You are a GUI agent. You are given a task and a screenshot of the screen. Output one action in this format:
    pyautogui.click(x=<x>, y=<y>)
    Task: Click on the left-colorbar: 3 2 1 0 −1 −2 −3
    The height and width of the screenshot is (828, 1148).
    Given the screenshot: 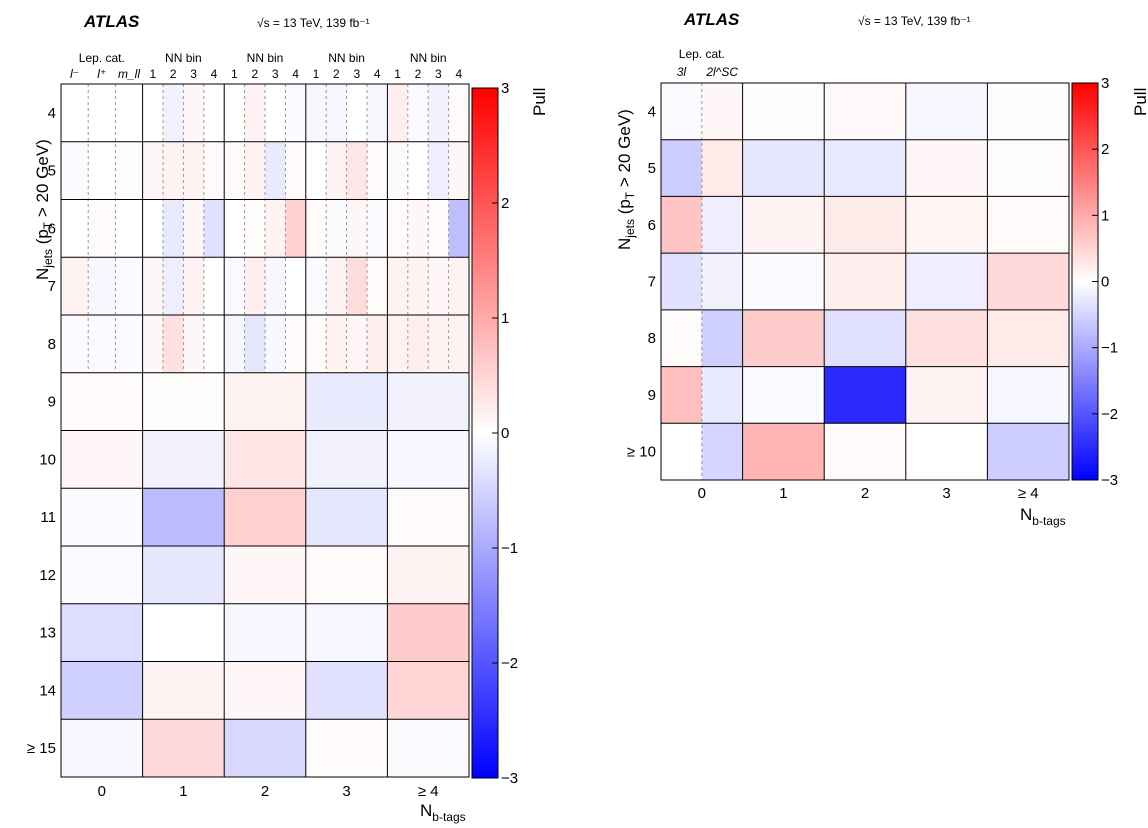 What is the action you would take?
    pyautogui.click(x=494, y=433)
    